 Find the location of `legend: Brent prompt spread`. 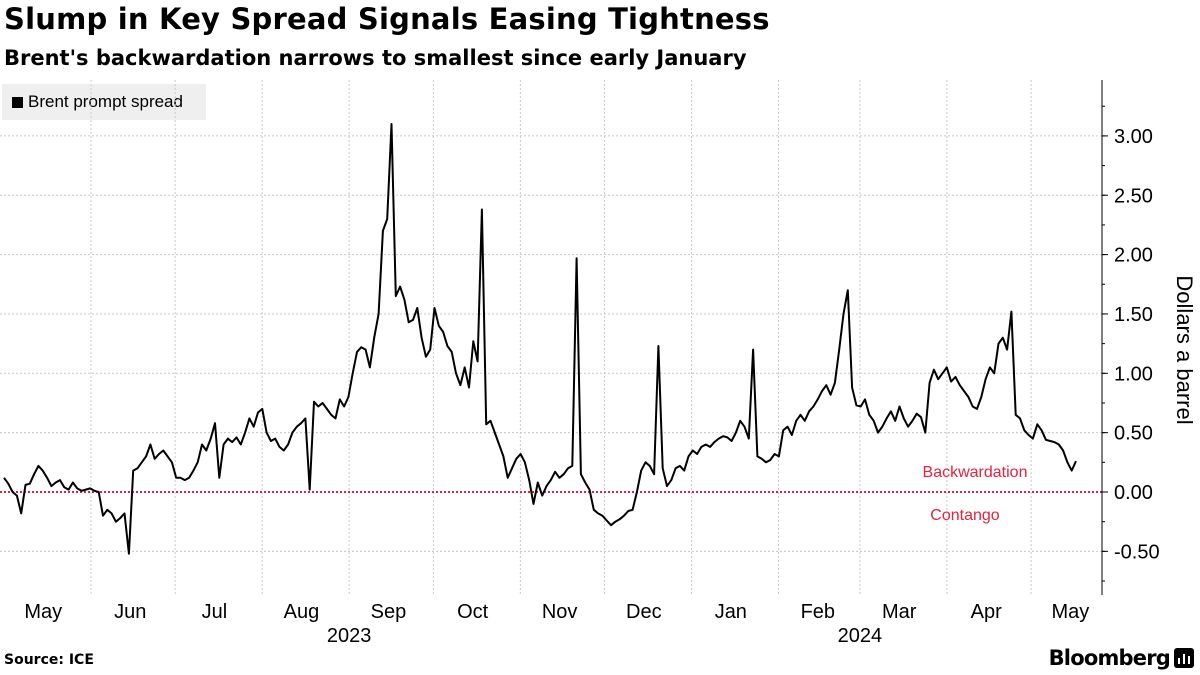

legend: Brent prompt spread is located at coordinates (104, 102).